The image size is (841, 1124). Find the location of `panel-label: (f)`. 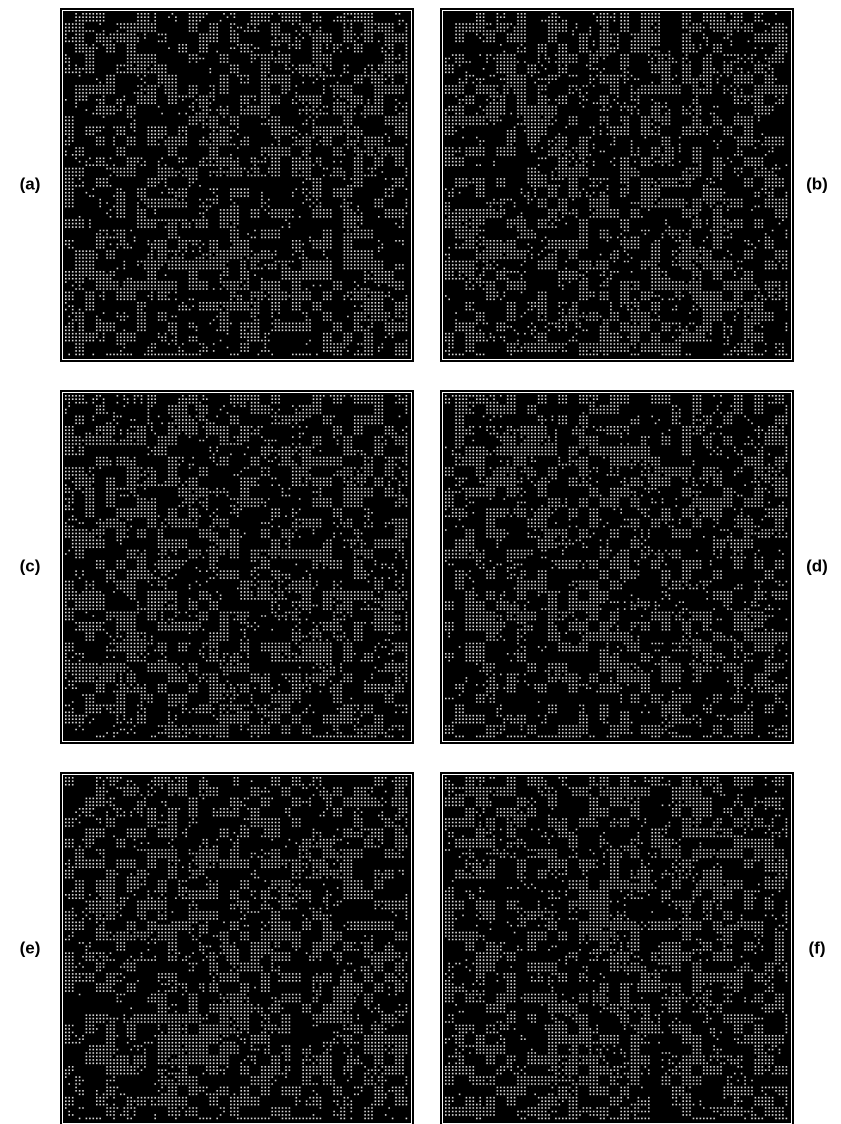

panel-label: (f) is located at coordinates (817, 947).